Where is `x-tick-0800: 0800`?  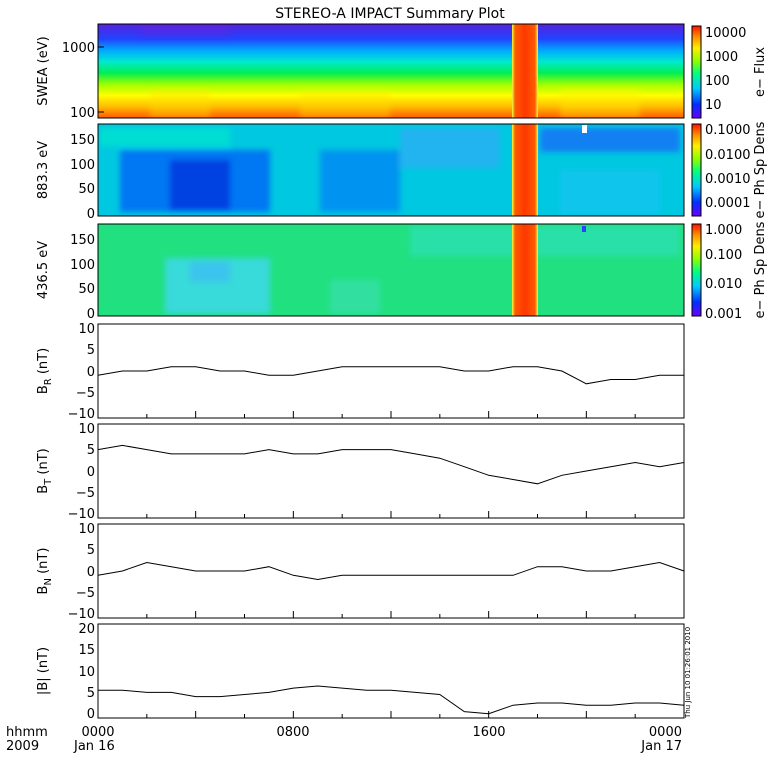
x-tick-0800: 0800 is located at coordinates (292, 732).